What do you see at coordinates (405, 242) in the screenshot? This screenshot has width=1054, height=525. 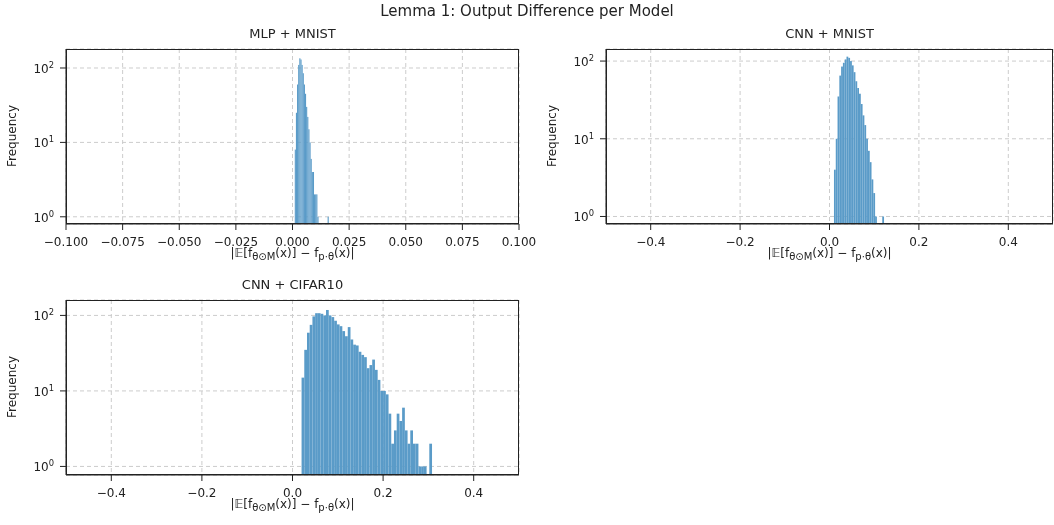 I see `x-tick-label: 0.050` at bounding box center [405, 242].